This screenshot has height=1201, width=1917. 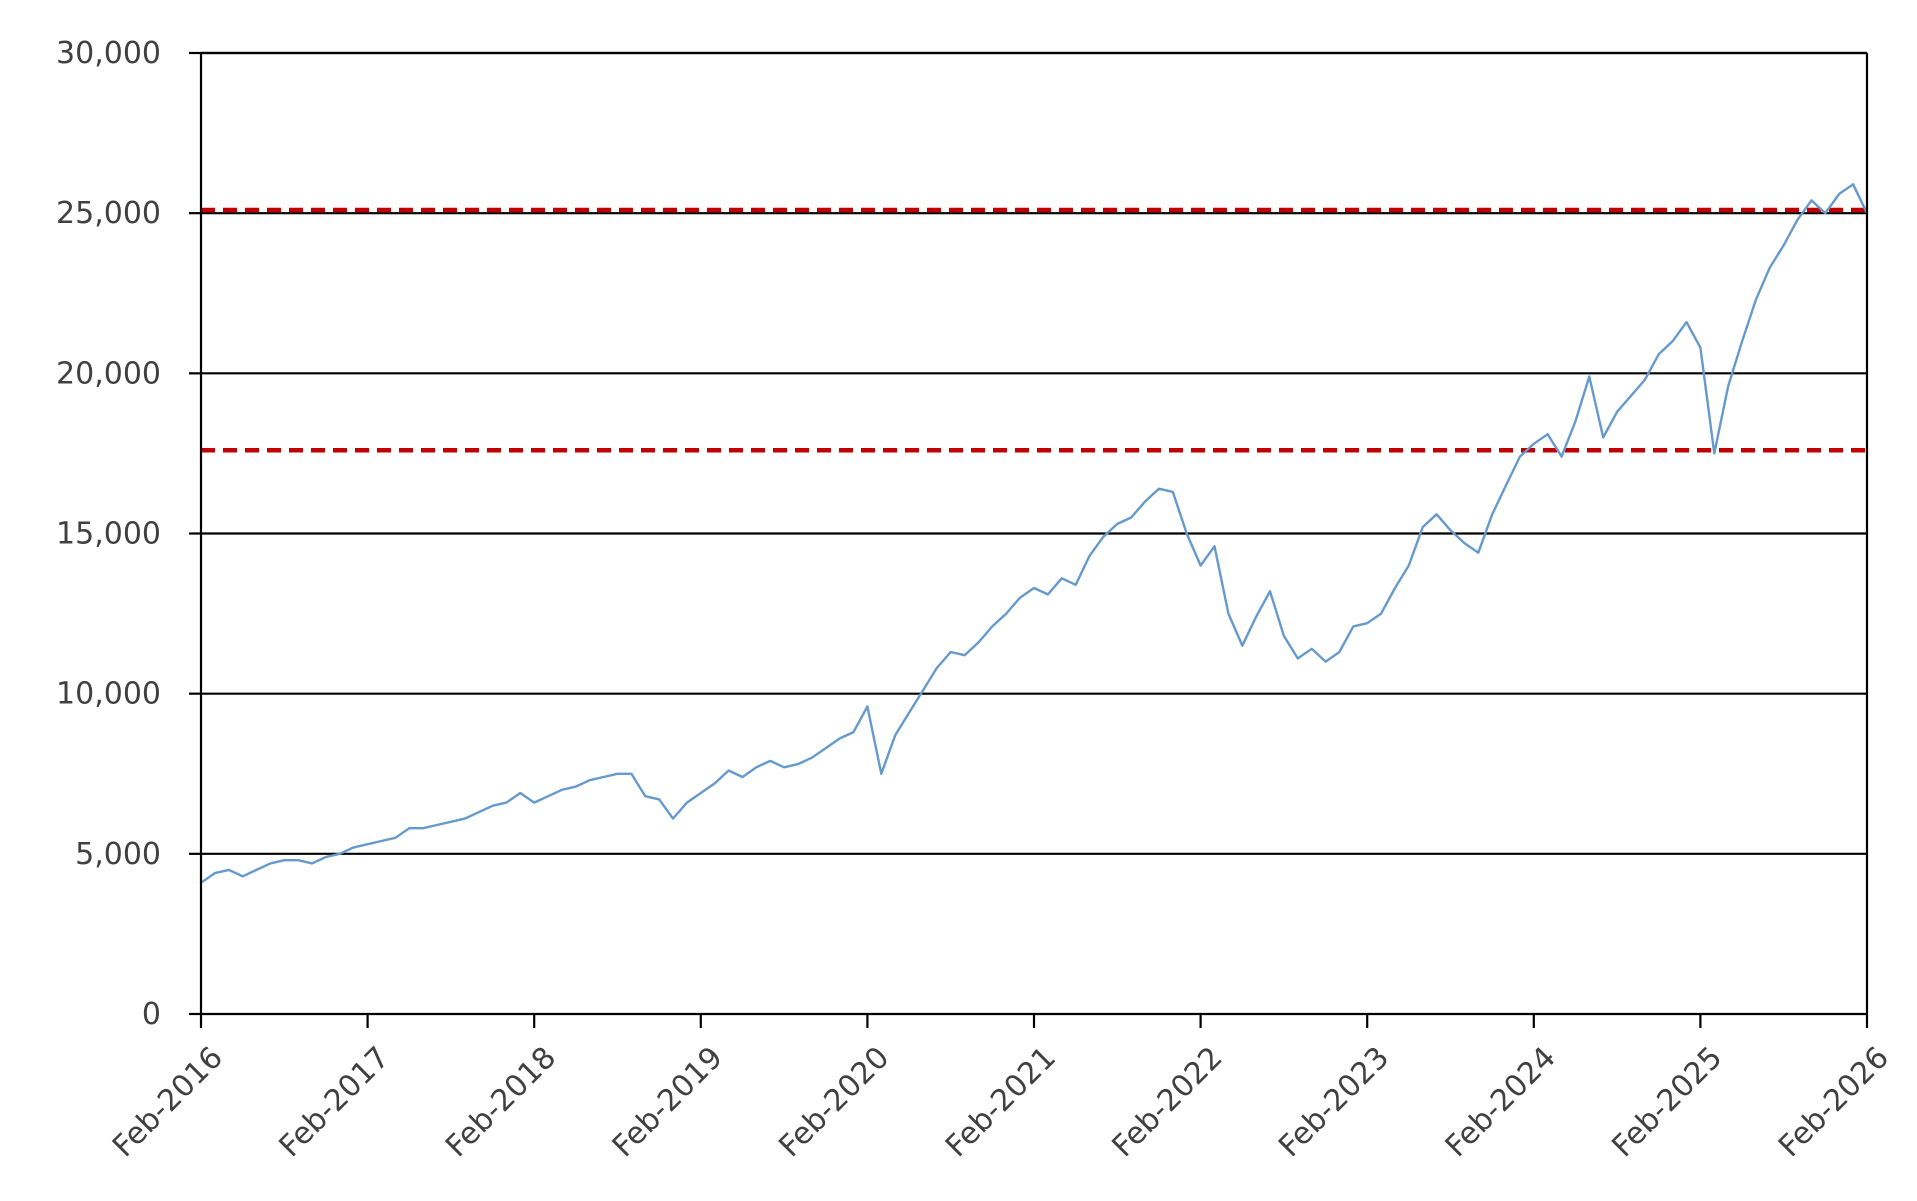 I want to click on y-tick-label: 0, so click(x=151, y=1014).